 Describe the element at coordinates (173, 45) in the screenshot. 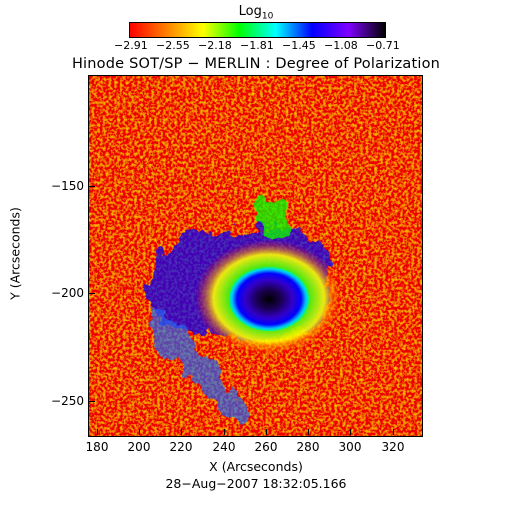

I see `colorbar-tick-label: −2.55` at that location.